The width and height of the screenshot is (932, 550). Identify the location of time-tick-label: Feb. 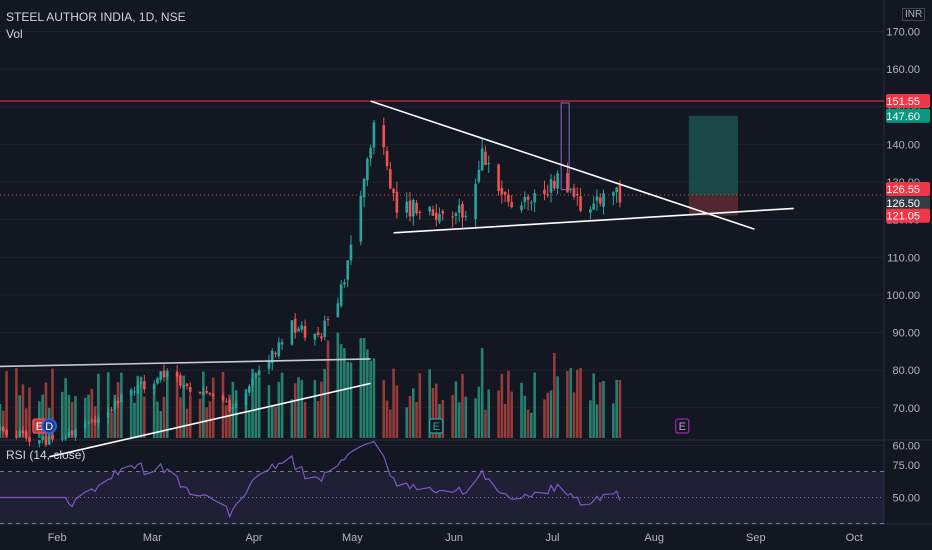
(57, 538).